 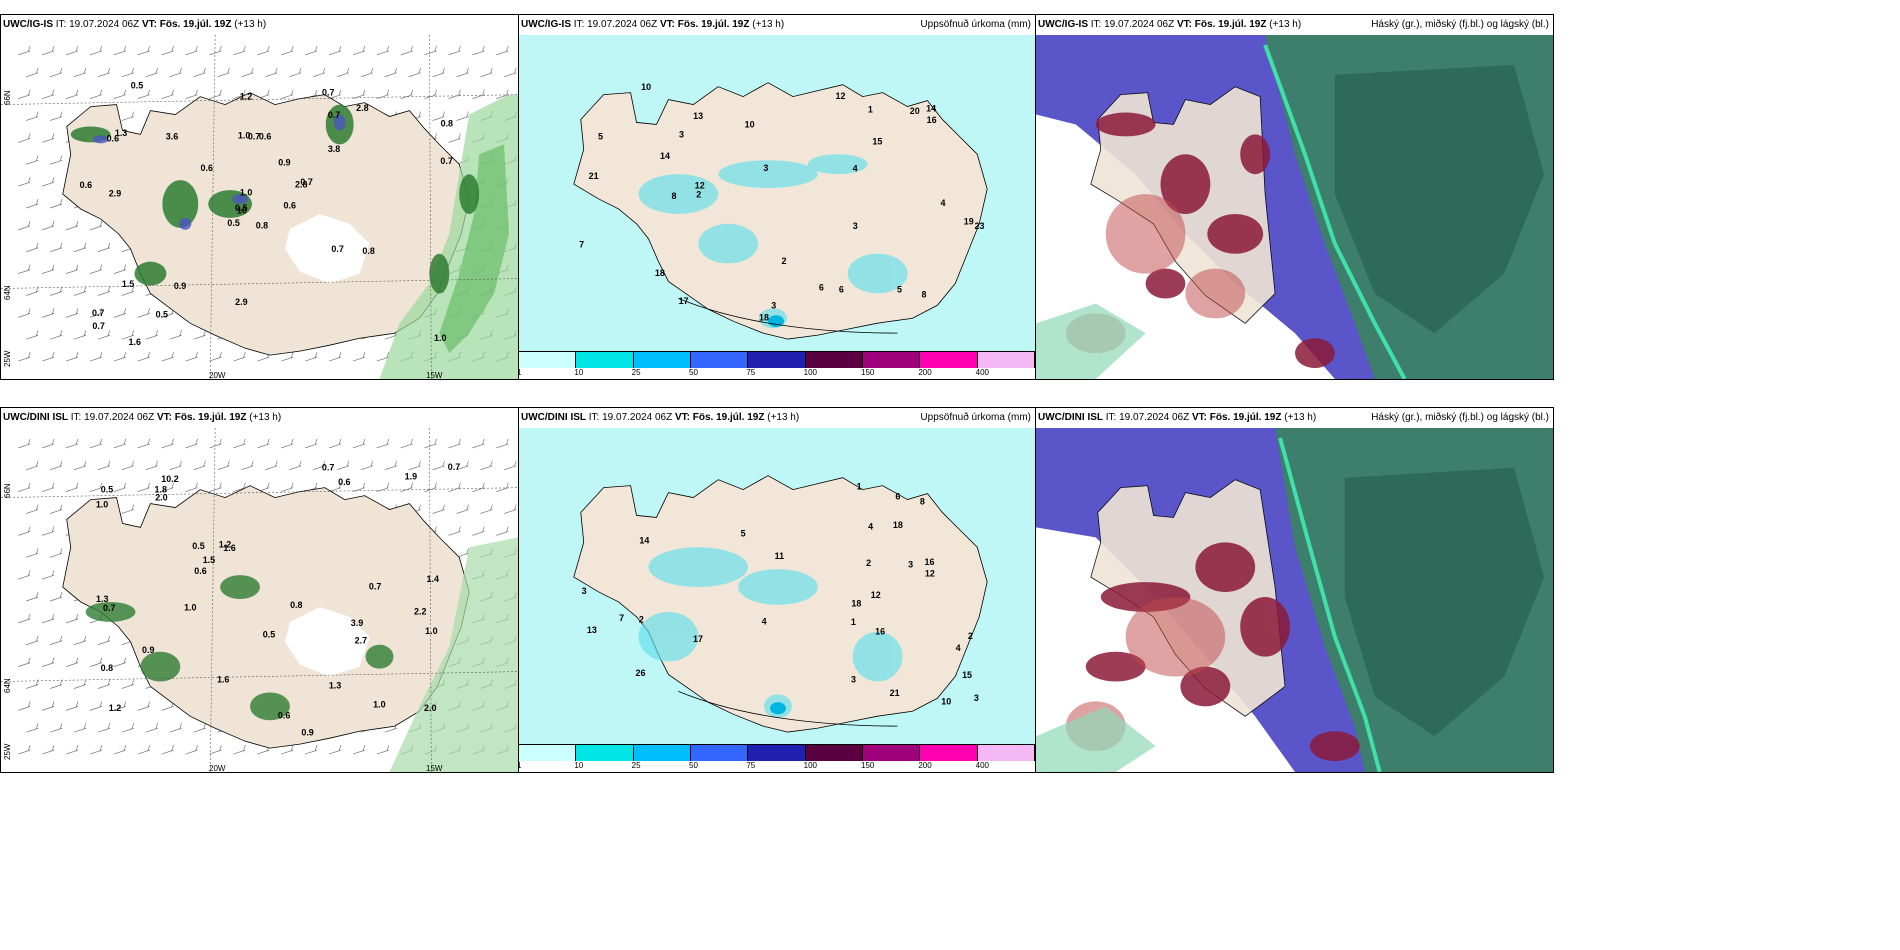 What do you see at coordinates (209, 560) in the screenshot?
I see `value-label: 1.5` at bounding box center [209, 560].